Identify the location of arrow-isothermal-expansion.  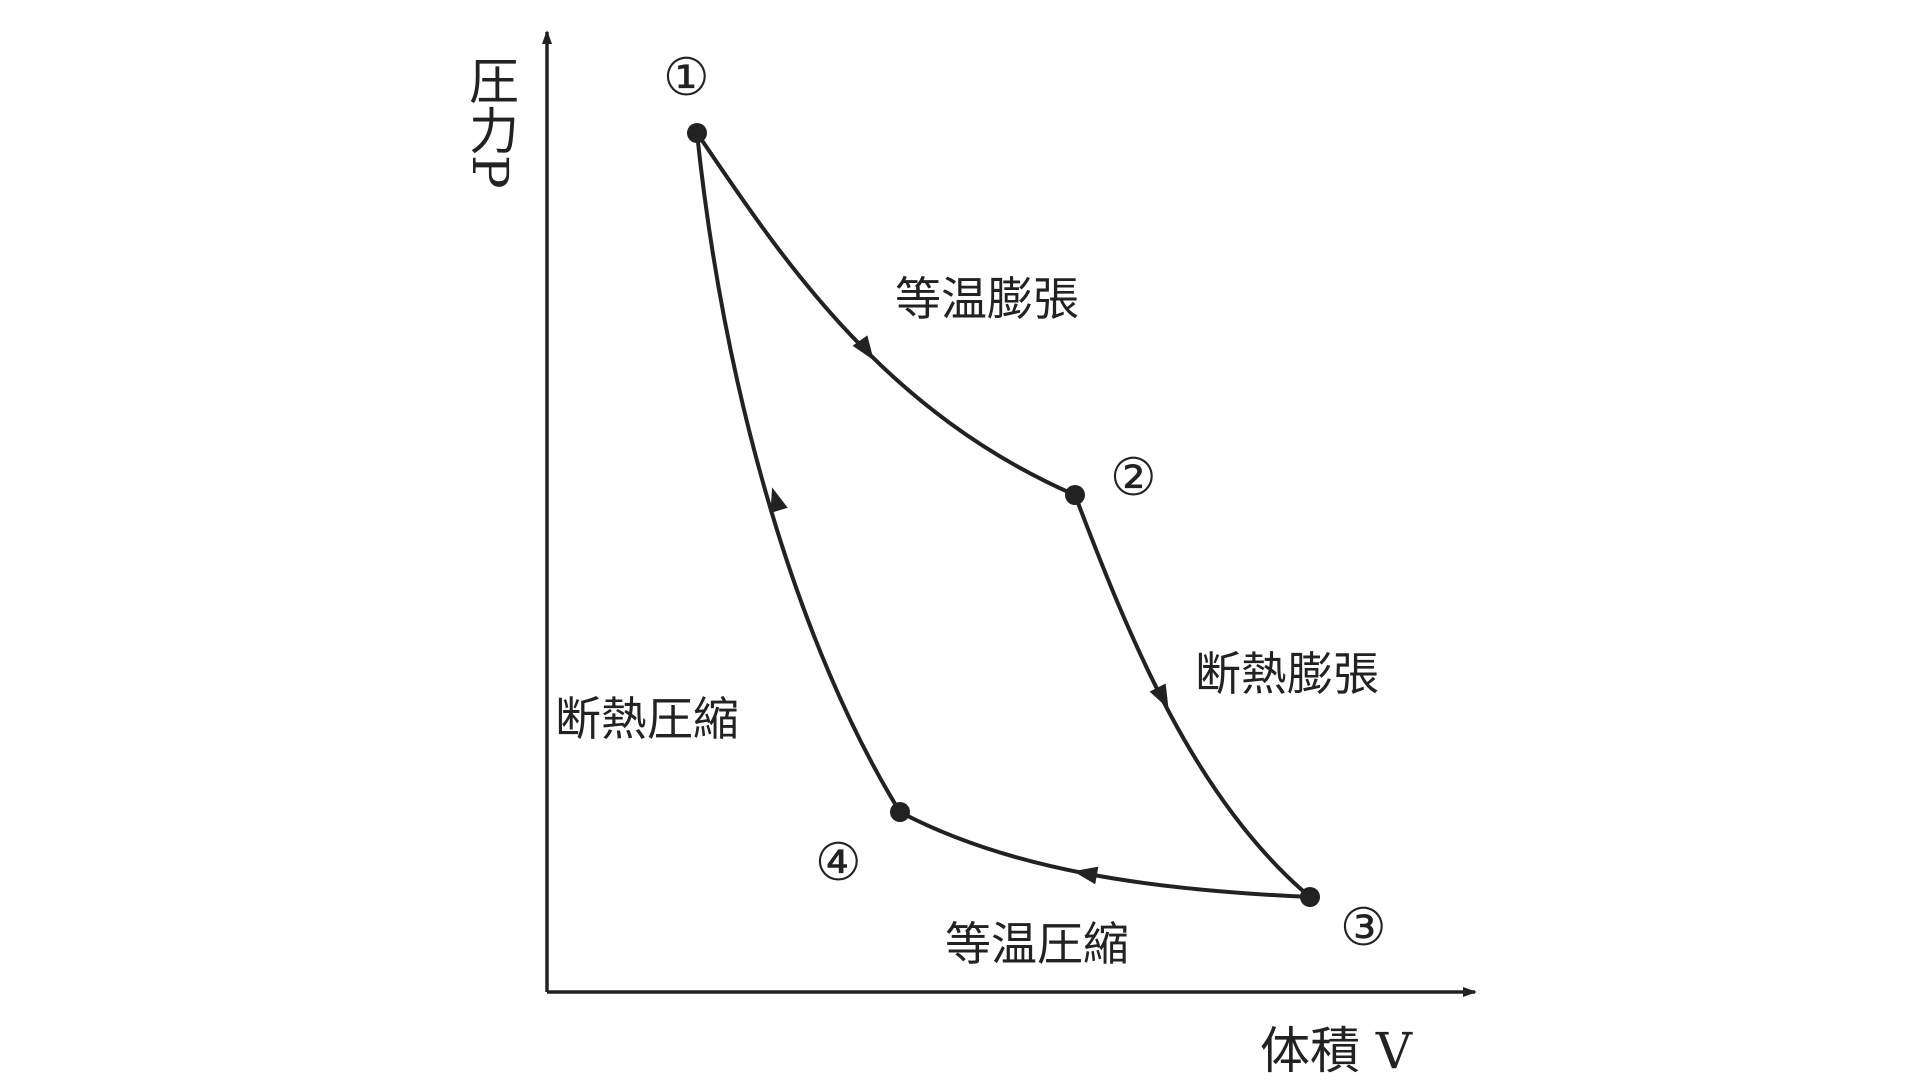
(863, 348).